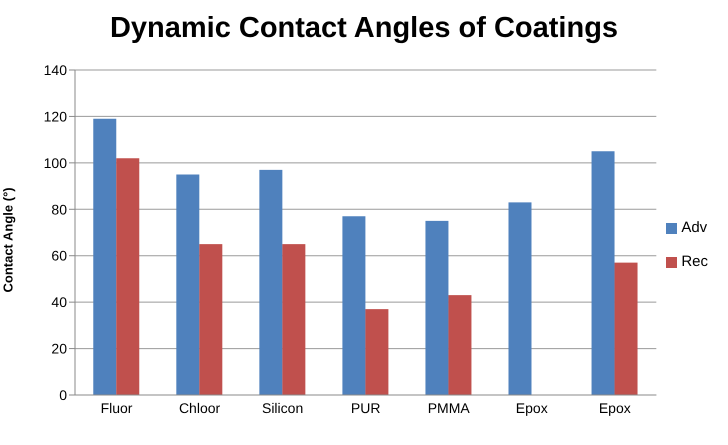 The height and width of the screenshot is (445, 728). Describe the element at coordinates (59, 302) in the screenshot. I see `y-tick-label: 40` at that location.